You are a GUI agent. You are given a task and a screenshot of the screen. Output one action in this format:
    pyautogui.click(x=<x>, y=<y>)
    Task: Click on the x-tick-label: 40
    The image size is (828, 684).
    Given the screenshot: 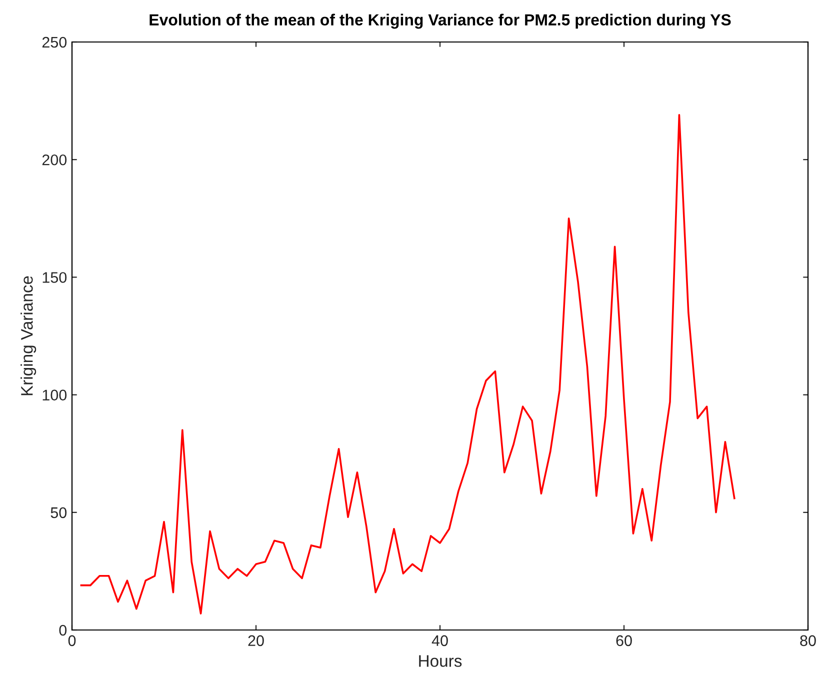 What is the action you would take?
    pyautogui.click(x=440, y=640)
    